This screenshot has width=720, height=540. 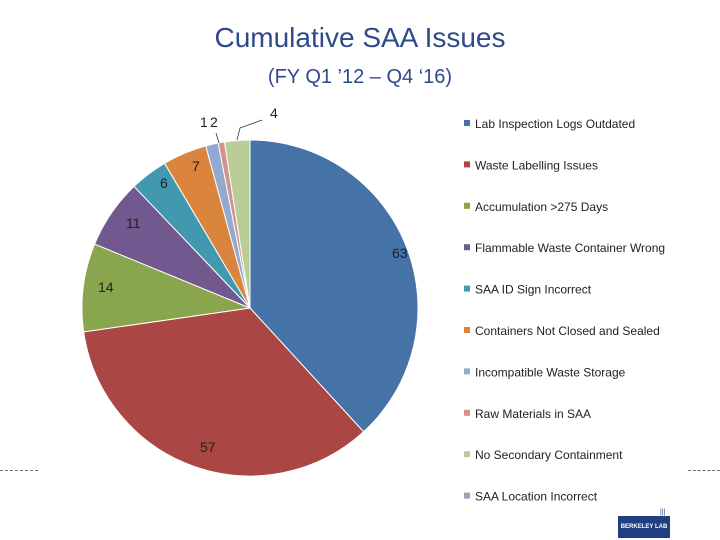 What do you see at coordinates (360, 77) in the screenshot?
I see `chart-subtitle: (FY Q1 ’12 – Q4 ‘16)` at bounding box center [360, 77].